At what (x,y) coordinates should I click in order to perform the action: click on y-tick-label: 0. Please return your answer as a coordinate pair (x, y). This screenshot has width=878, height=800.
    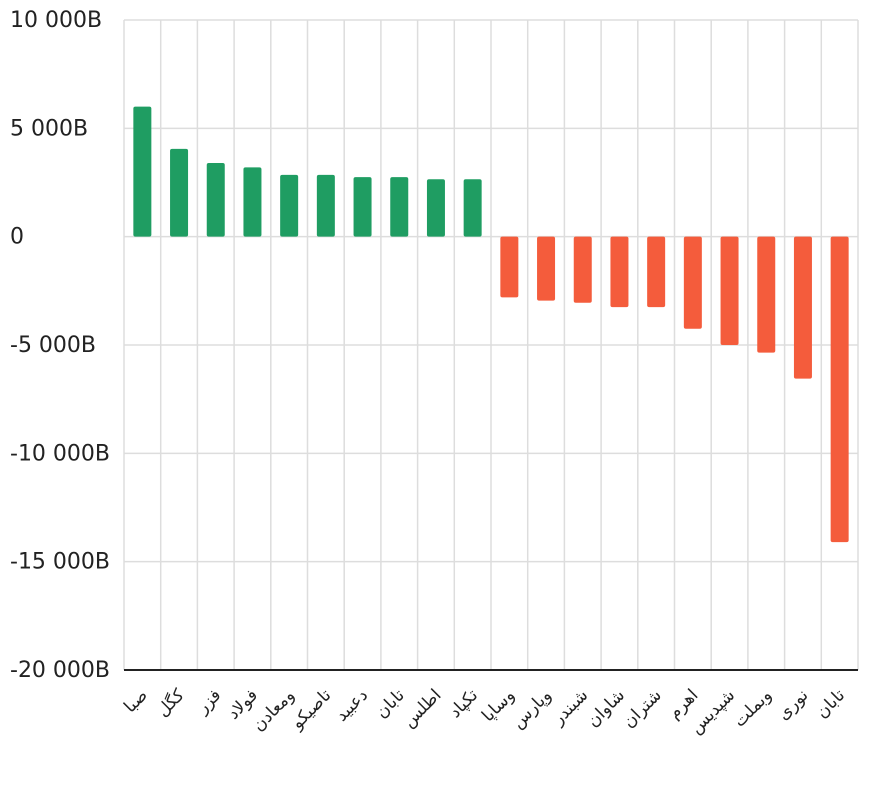
    Looking at the image, I should click on (17, 237).